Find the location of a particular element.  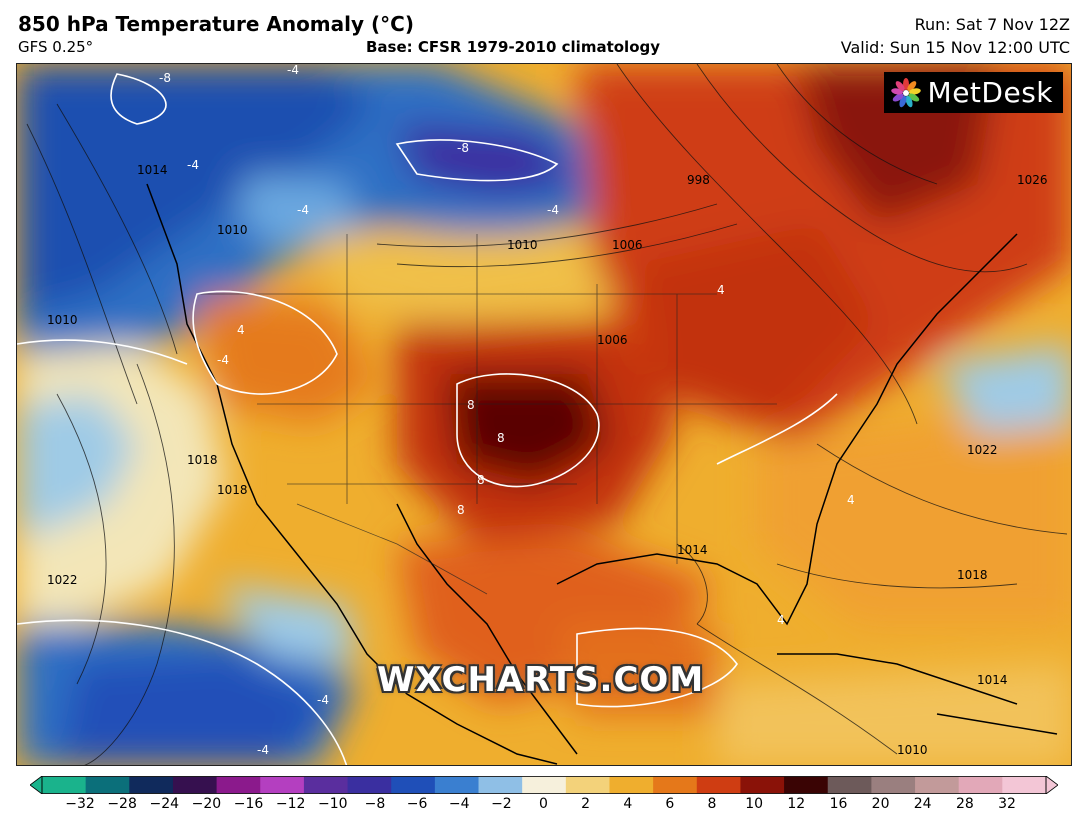

flower-icon is located at coordinates (905, 92).